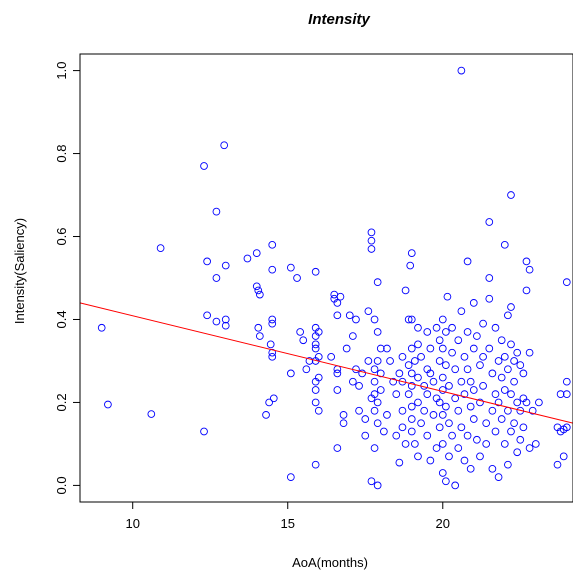  I want to click on x-tick-label: 15, so click(288, 523).